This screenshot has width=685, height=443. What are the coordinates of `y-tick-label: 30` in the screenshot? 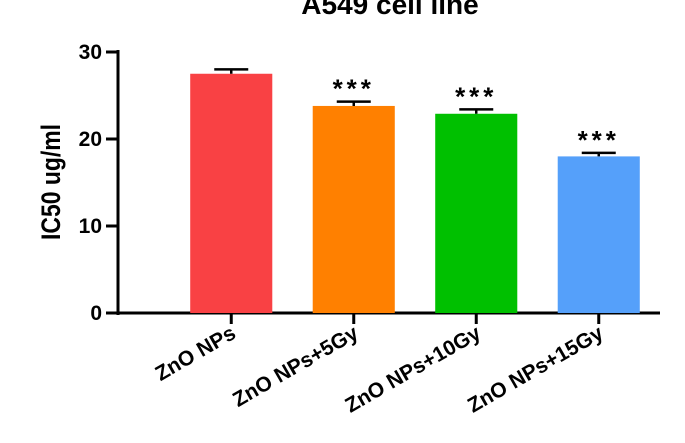 It's located at (90, 52).